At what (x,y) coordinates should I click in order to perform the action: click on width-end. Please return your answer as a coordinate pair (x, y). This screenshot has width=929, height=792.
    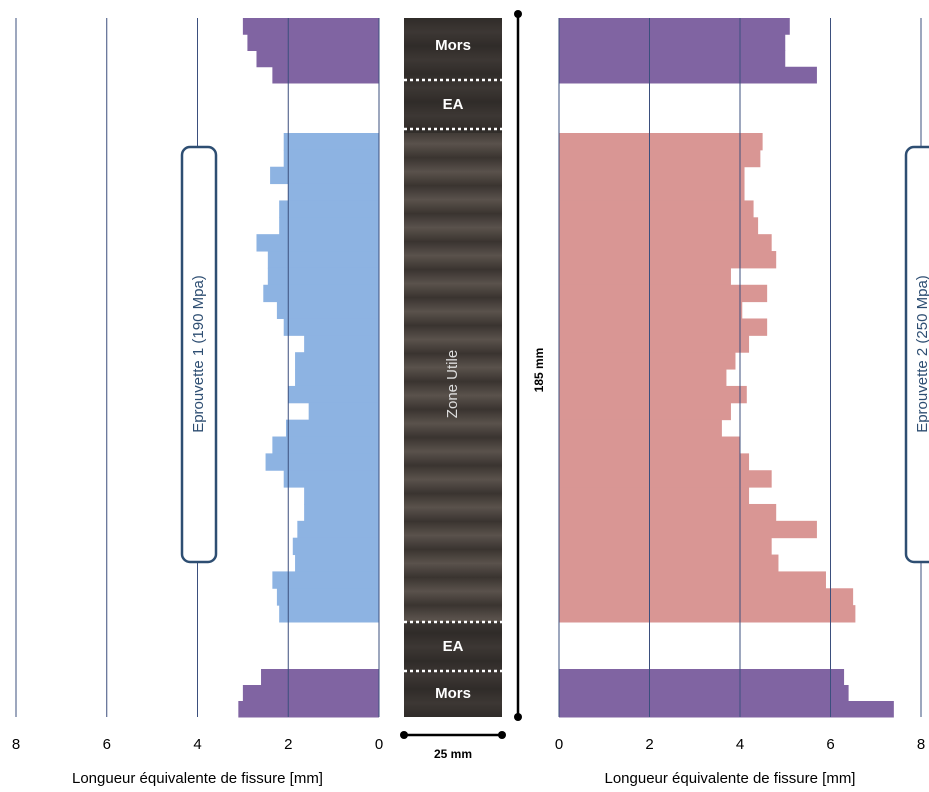
    Looking at the image, I should click on (502, 735).